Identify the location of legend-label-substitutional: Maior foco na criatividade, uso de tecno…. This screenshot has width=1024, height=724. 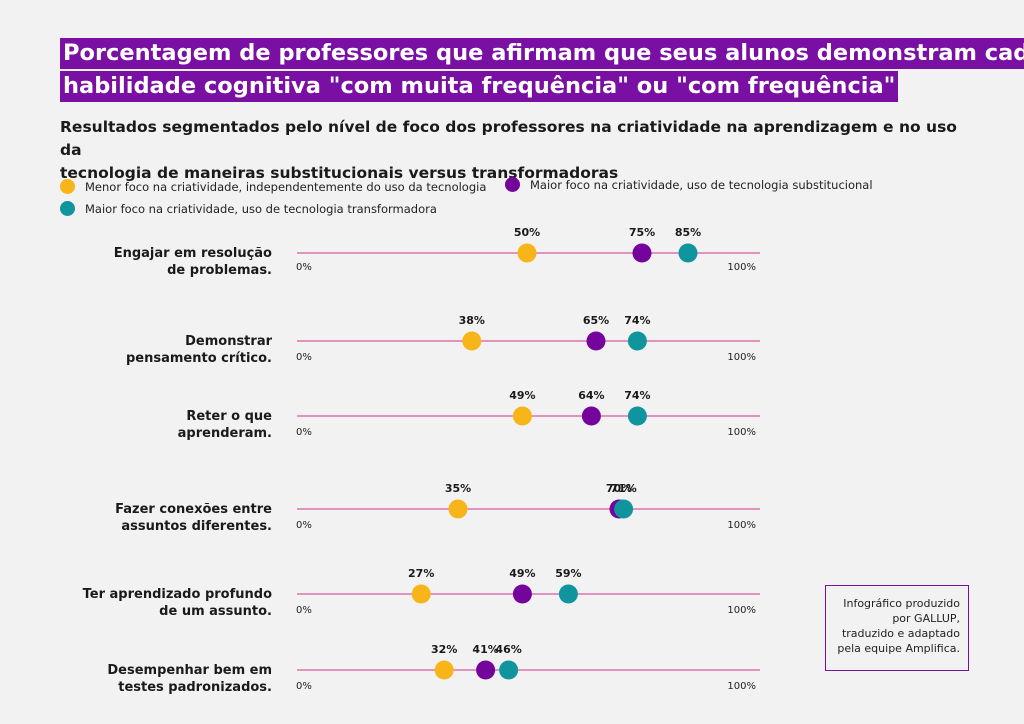
(701, 184).